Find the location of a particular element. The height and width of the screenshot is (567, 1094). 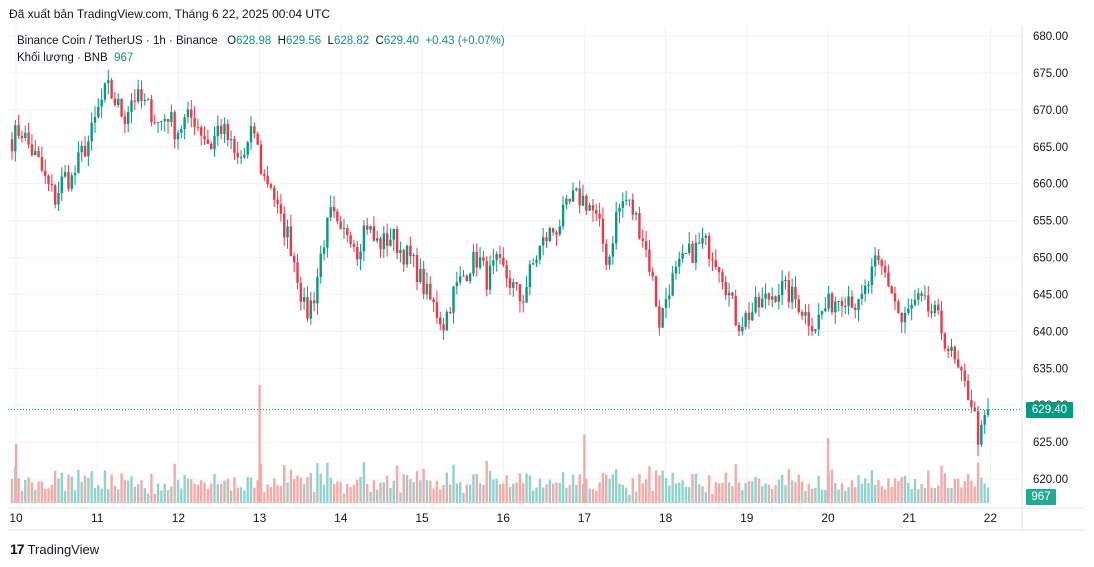

symbol-label: Binance Coin / TetherUS · 1h · Binance is located at coordinates (117, 41).